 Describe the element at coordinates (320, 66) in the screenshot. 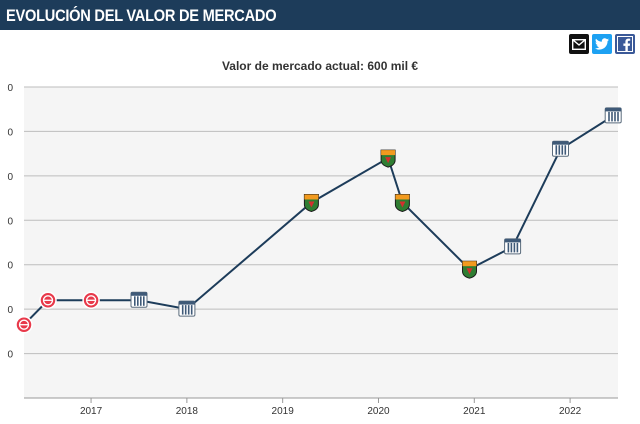

I see `chart-title: Valor de mercado actual: 600 mil €` at that location.